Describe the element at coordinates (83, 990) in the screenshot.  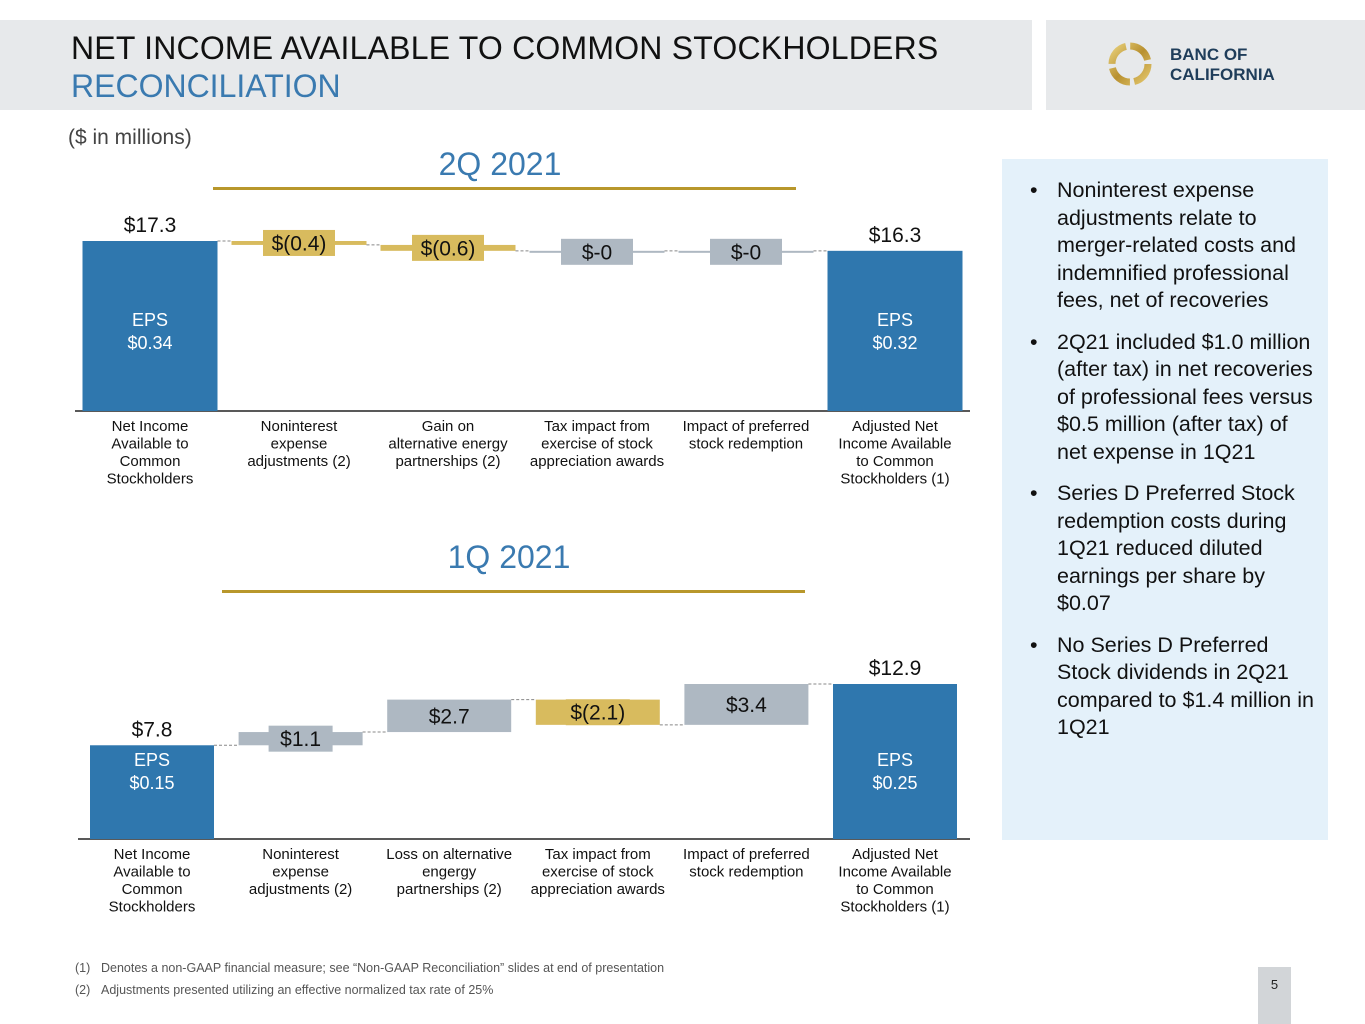
I see `footnote-number: (2)` at that location.